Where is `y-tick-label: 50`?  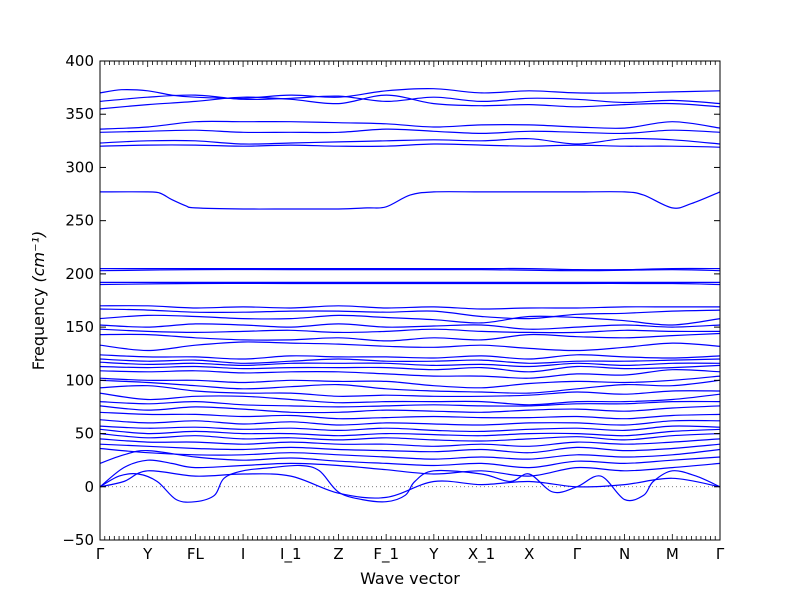
y-tick-label: 50 is located at coordinates (84, 434).